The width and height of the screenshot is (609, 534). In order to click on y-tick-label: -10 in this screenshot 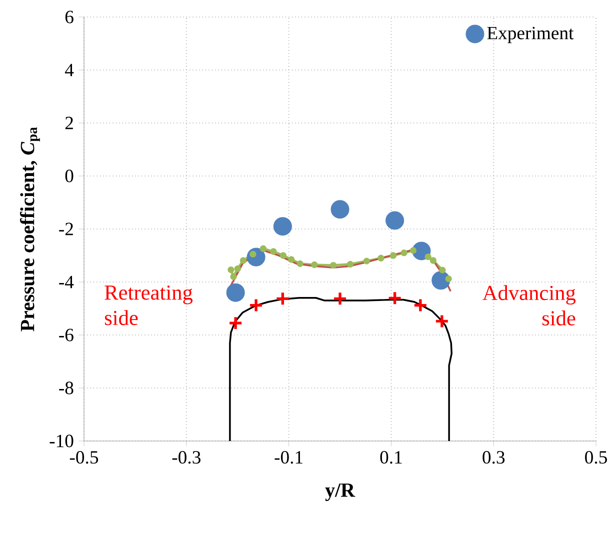, I will do `click(62, 441)`.